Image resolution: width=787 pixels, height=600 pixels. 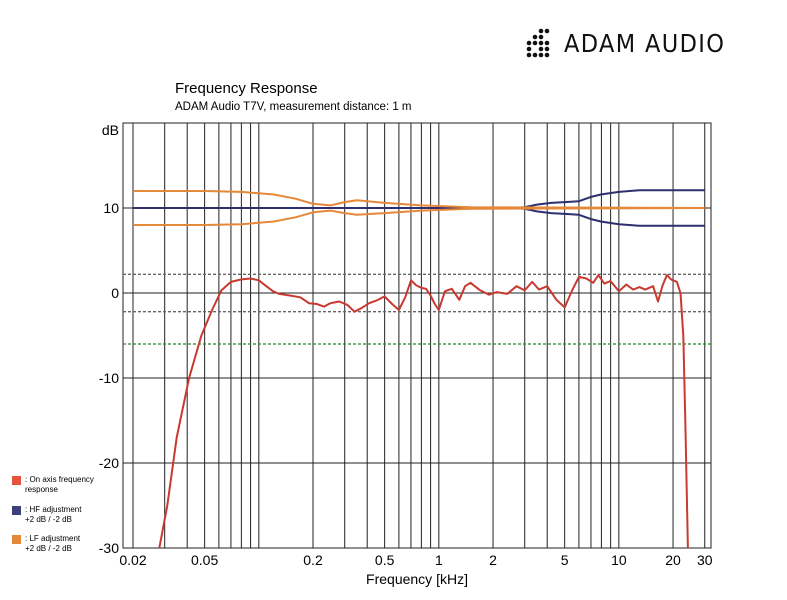 I want to click on legend-label-lf-2: +2 dB / -2 dB, so click(x=48, y=548).